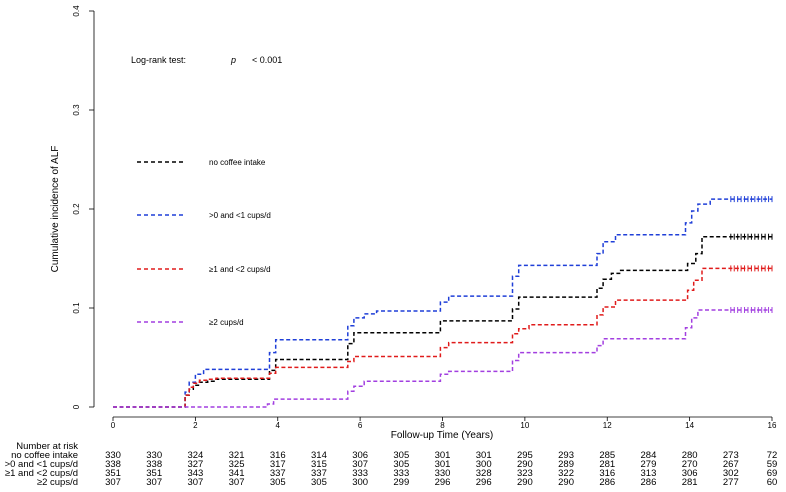 The height and width of the screenshot is (492, 786). What do you see at coordinates (360, 425) in the screenshot?
I see `x-tick-label: 6` at bounding box center [360, 425].